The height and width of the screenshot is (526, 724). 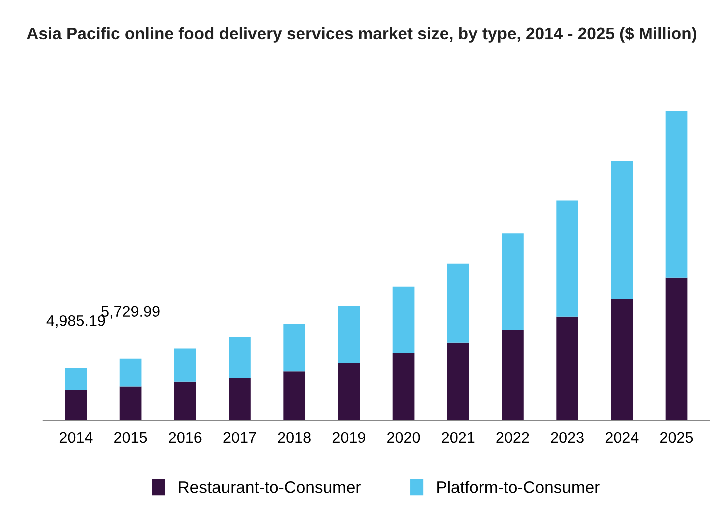 What do you see at coordinates (513, 438) in the screenshot?
I see `x-tick-label: 2022` at bounding box center [513, 438].